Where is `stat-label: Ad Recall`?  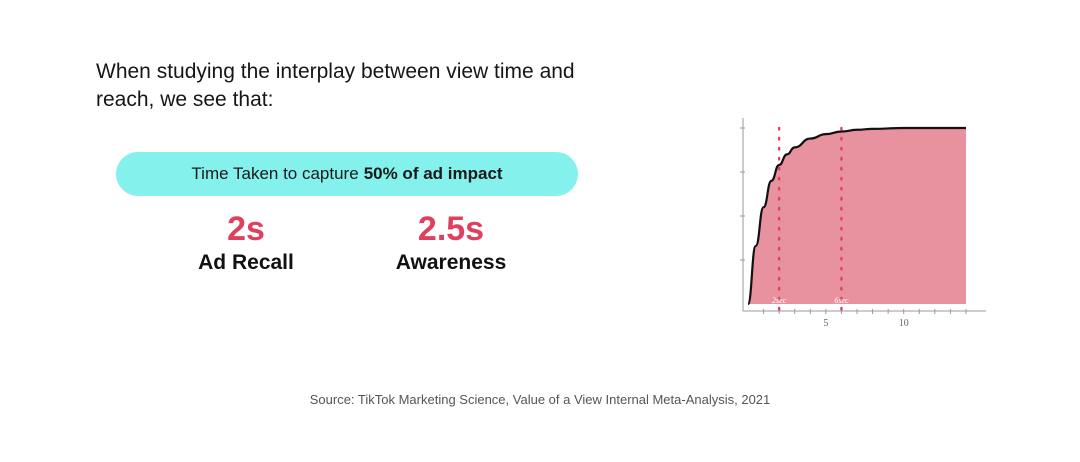 stat-label: Ad Recall is located at coordinates (246, 262).